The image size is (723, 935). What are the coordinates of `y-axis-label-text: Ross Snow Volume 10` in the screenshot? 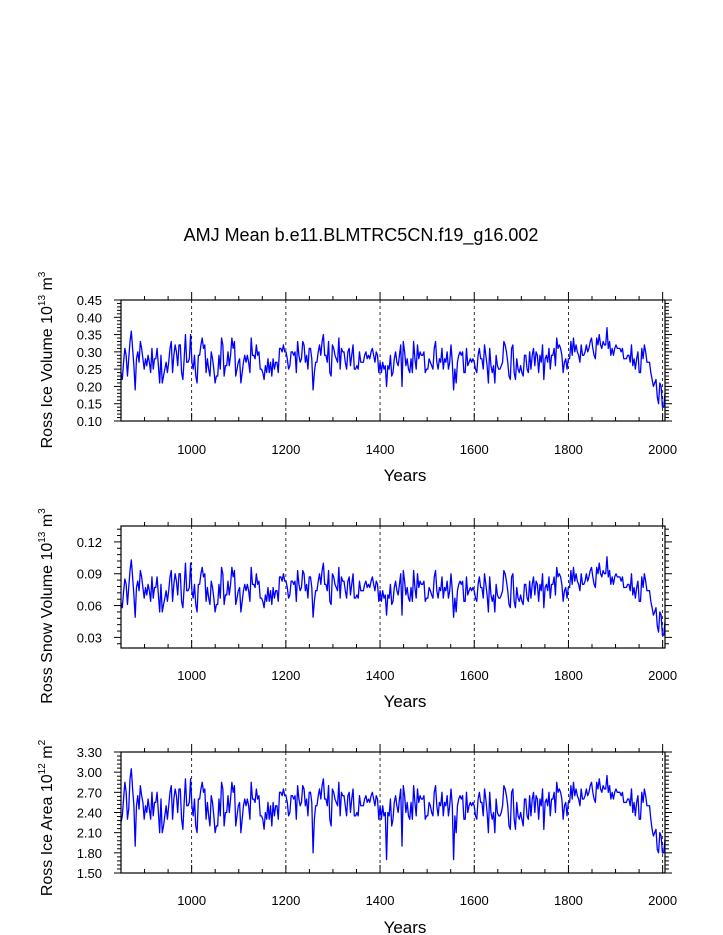 It's located at (47, 623).